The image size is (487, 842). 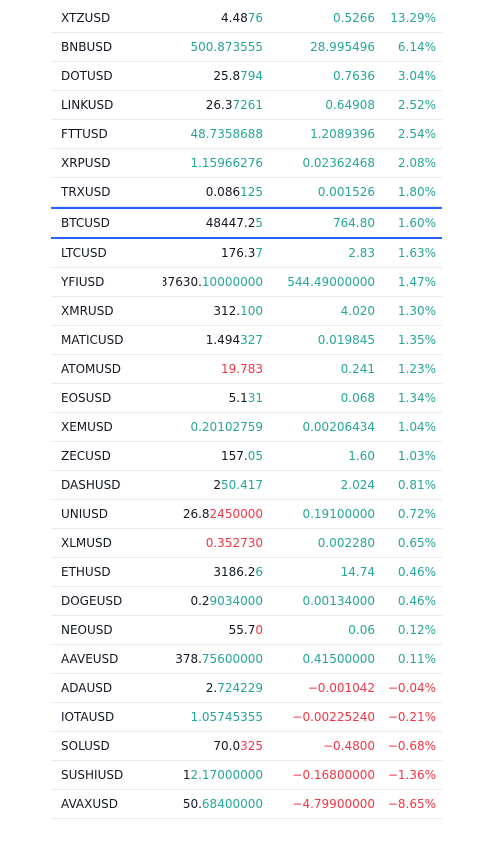 I want to click on last-price-head: 0.086, so click(x=223, y=192).